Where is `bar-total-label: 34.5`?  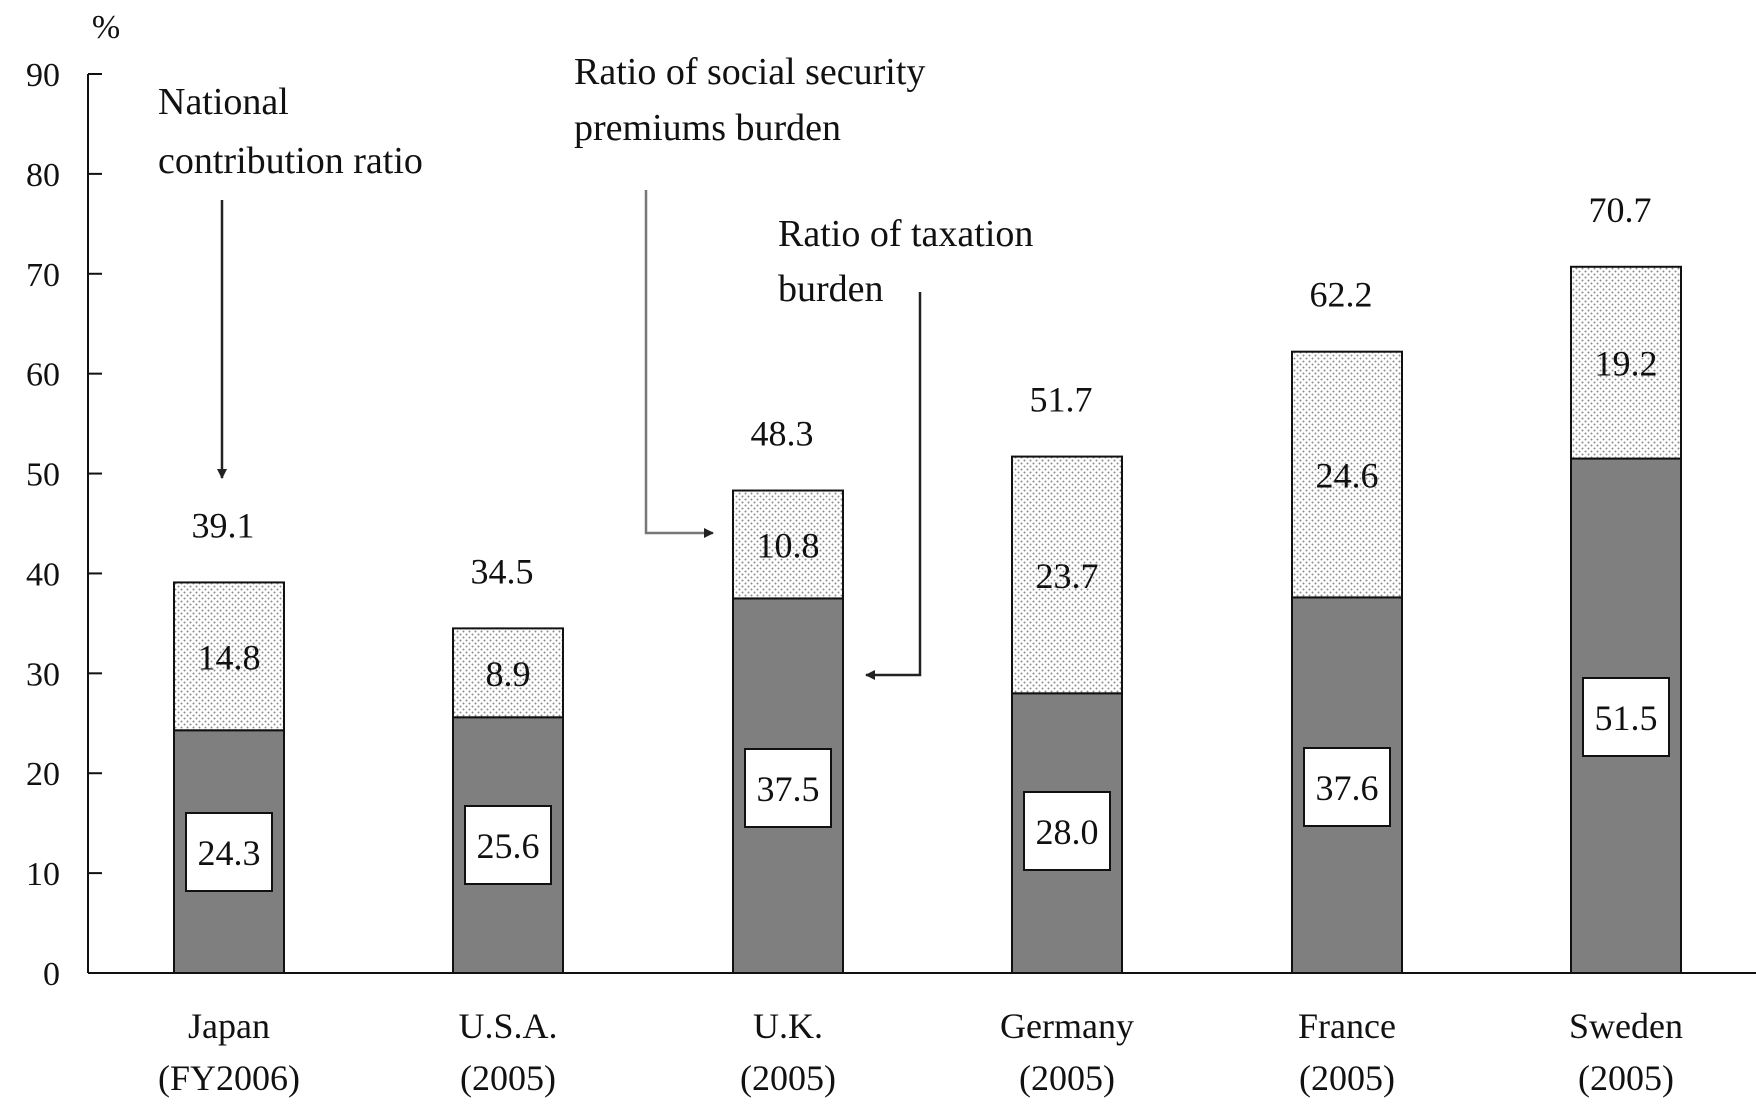
bar-total-label: 34.5 is located at coordinates (502, 571).